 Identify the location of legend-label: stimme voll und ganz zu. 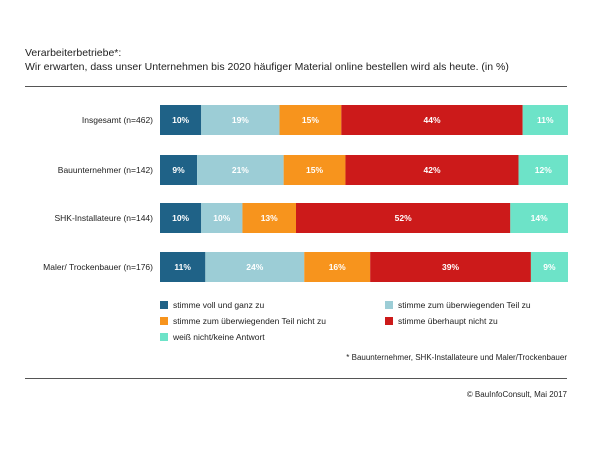
(219, 305).